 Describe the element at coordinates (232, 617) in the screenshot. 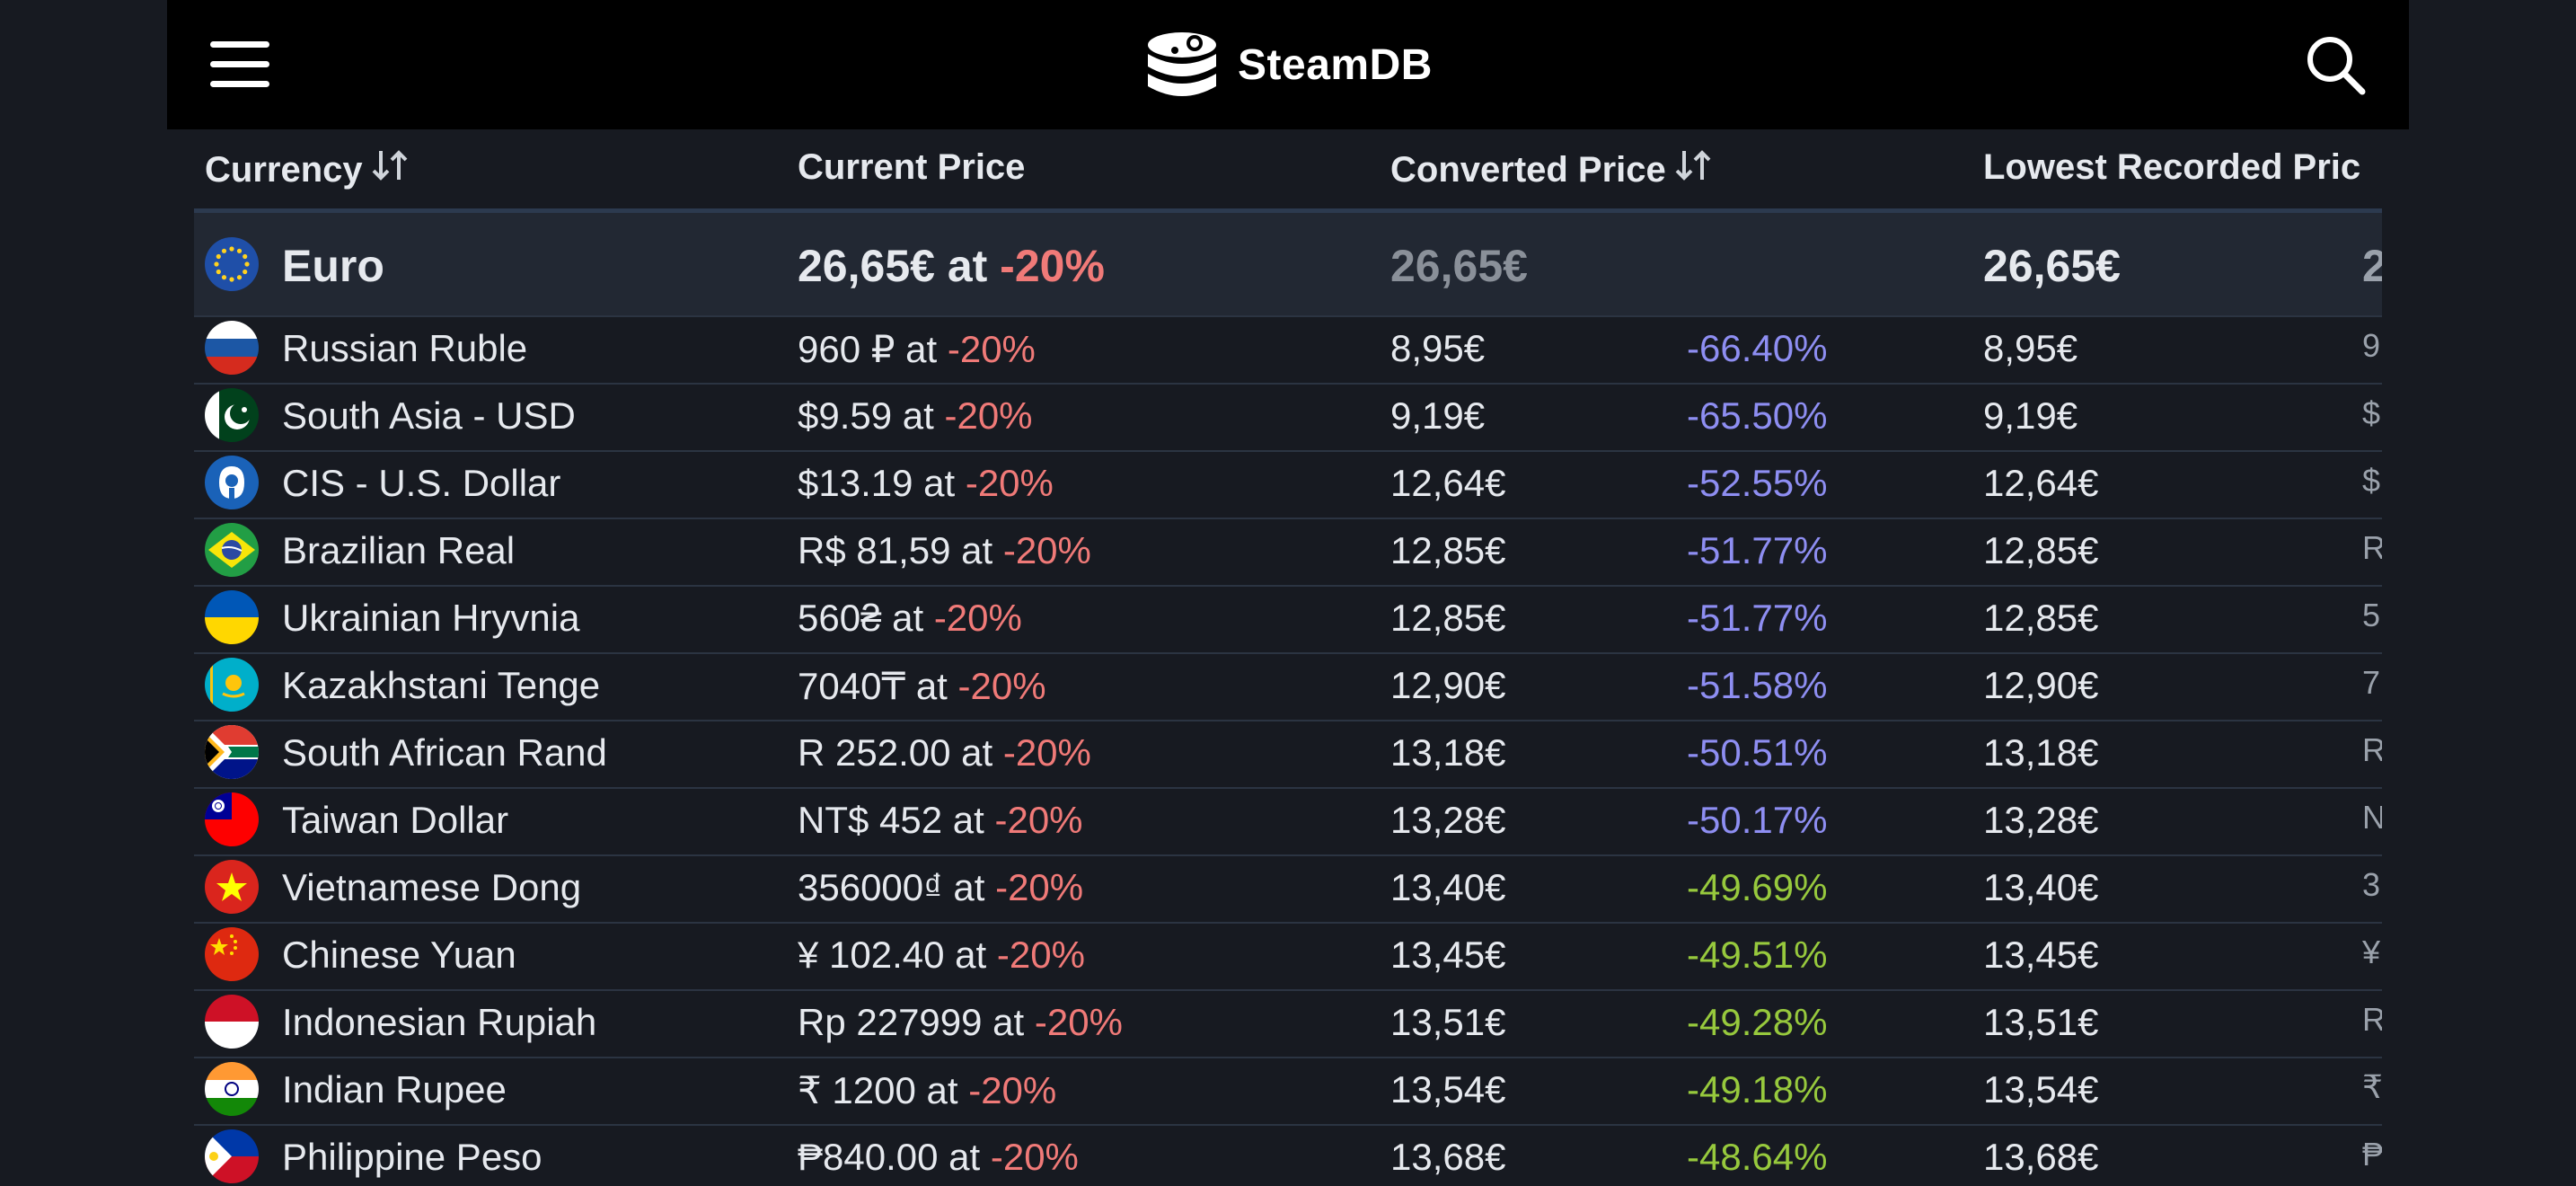

I see `ua-flag-icon` at that location.